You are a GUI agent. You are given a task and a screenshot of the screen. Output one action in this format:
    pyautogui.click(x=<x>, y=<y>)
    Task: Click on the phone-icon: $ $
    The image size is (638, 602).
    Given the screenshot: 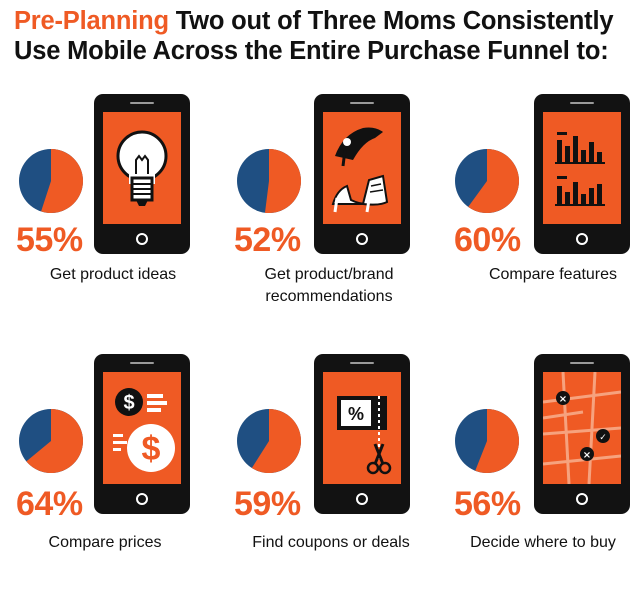 What is the action you would take?
    pyautogui.click(x=142, y=434)
    